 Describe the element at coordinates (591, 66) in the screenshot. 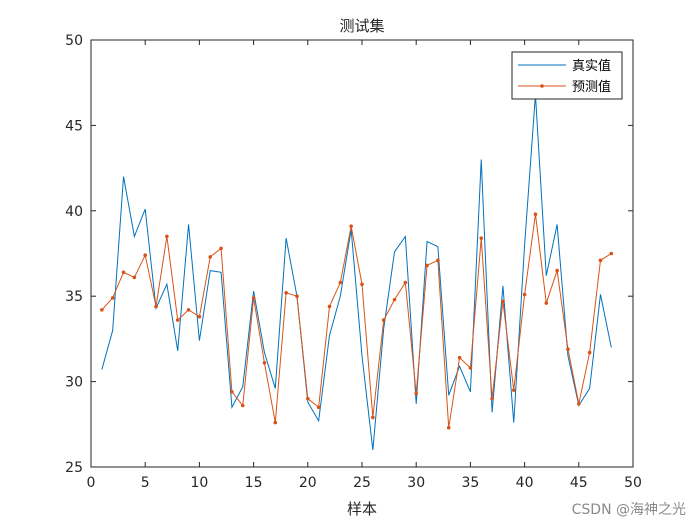

I see `legend-label-series-1: 真实值` at that location.